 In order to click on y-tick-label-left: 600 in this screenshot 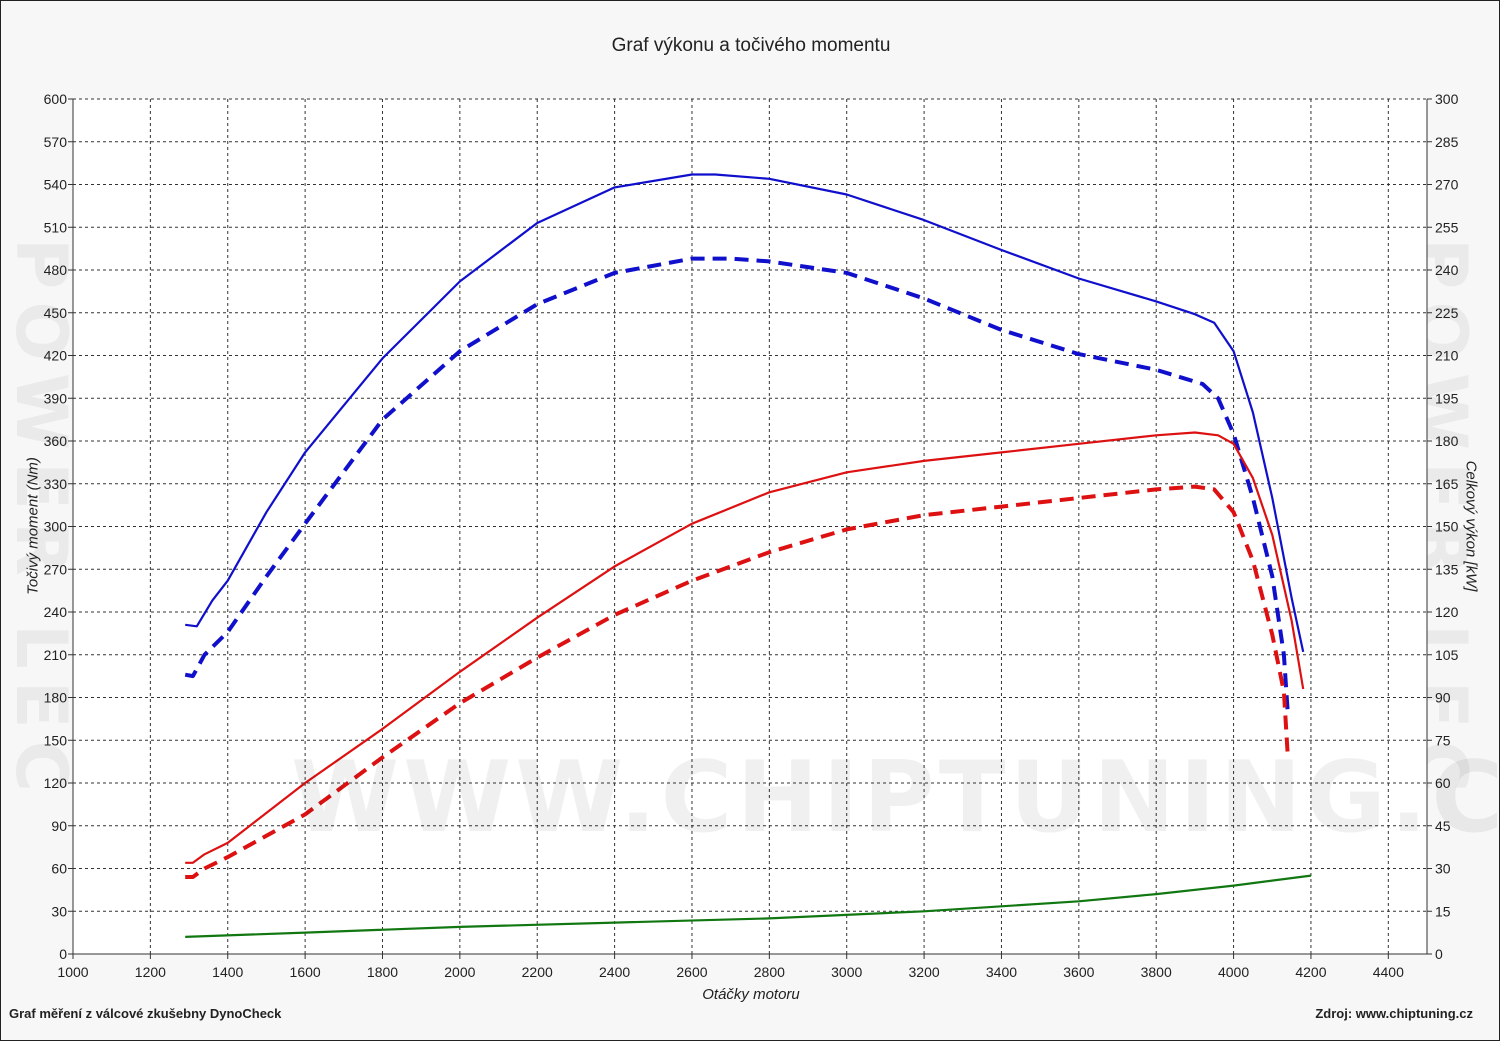, I will do `click(56, 99)`.